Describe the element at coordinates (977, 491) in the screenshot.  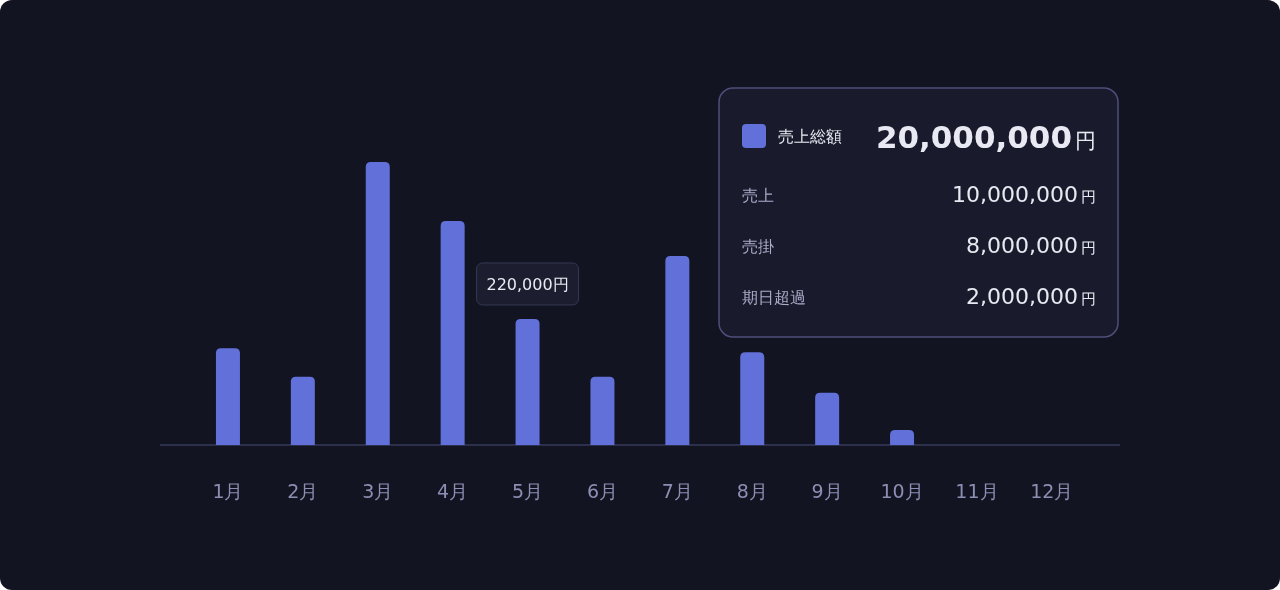
I see `x-tick-label: 11月` at that location.